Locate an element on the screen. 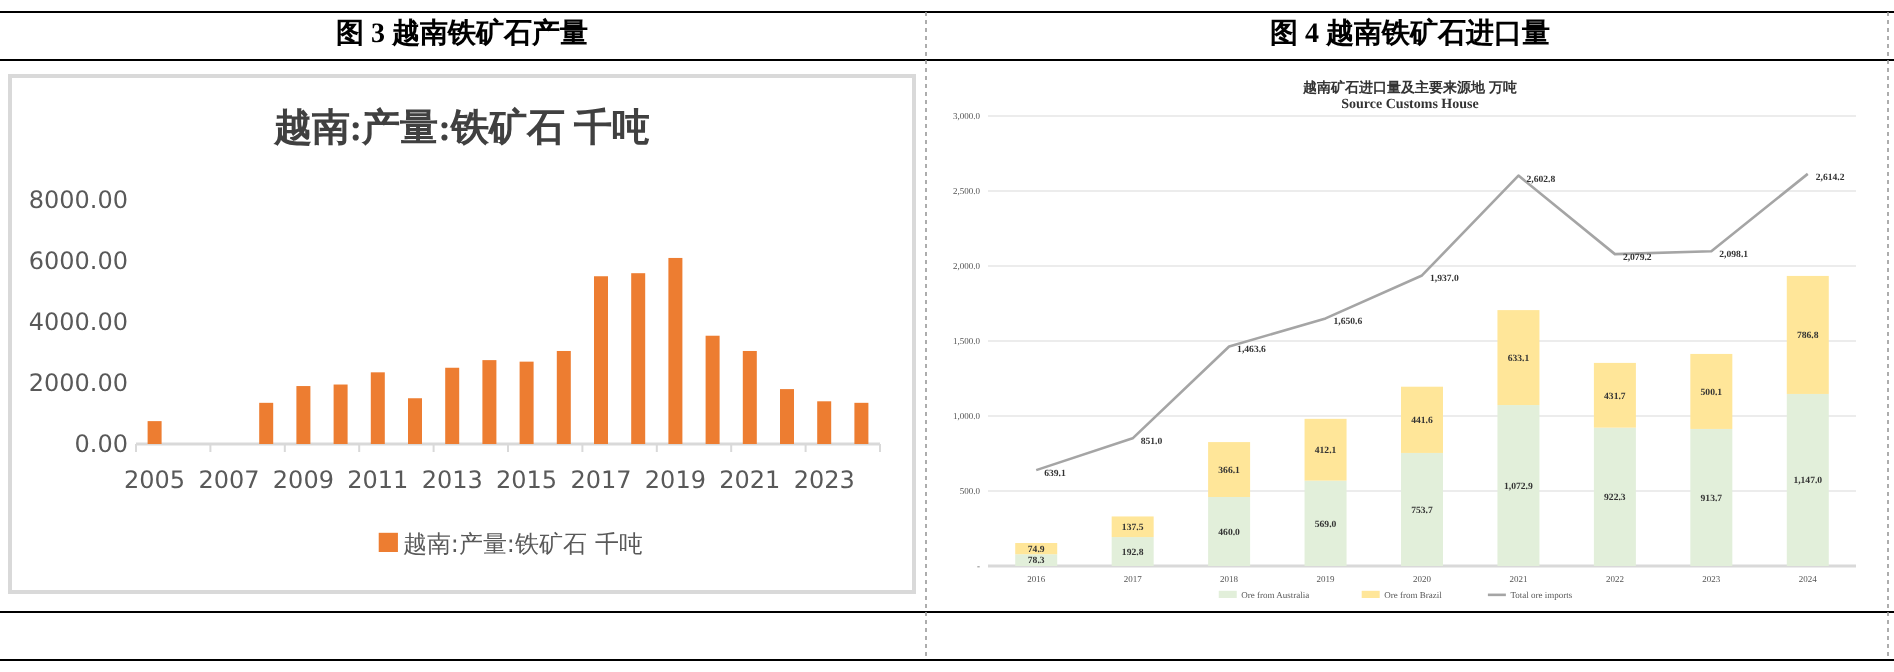  x-tick-label: 2021 is located at coordinates (750, 480).